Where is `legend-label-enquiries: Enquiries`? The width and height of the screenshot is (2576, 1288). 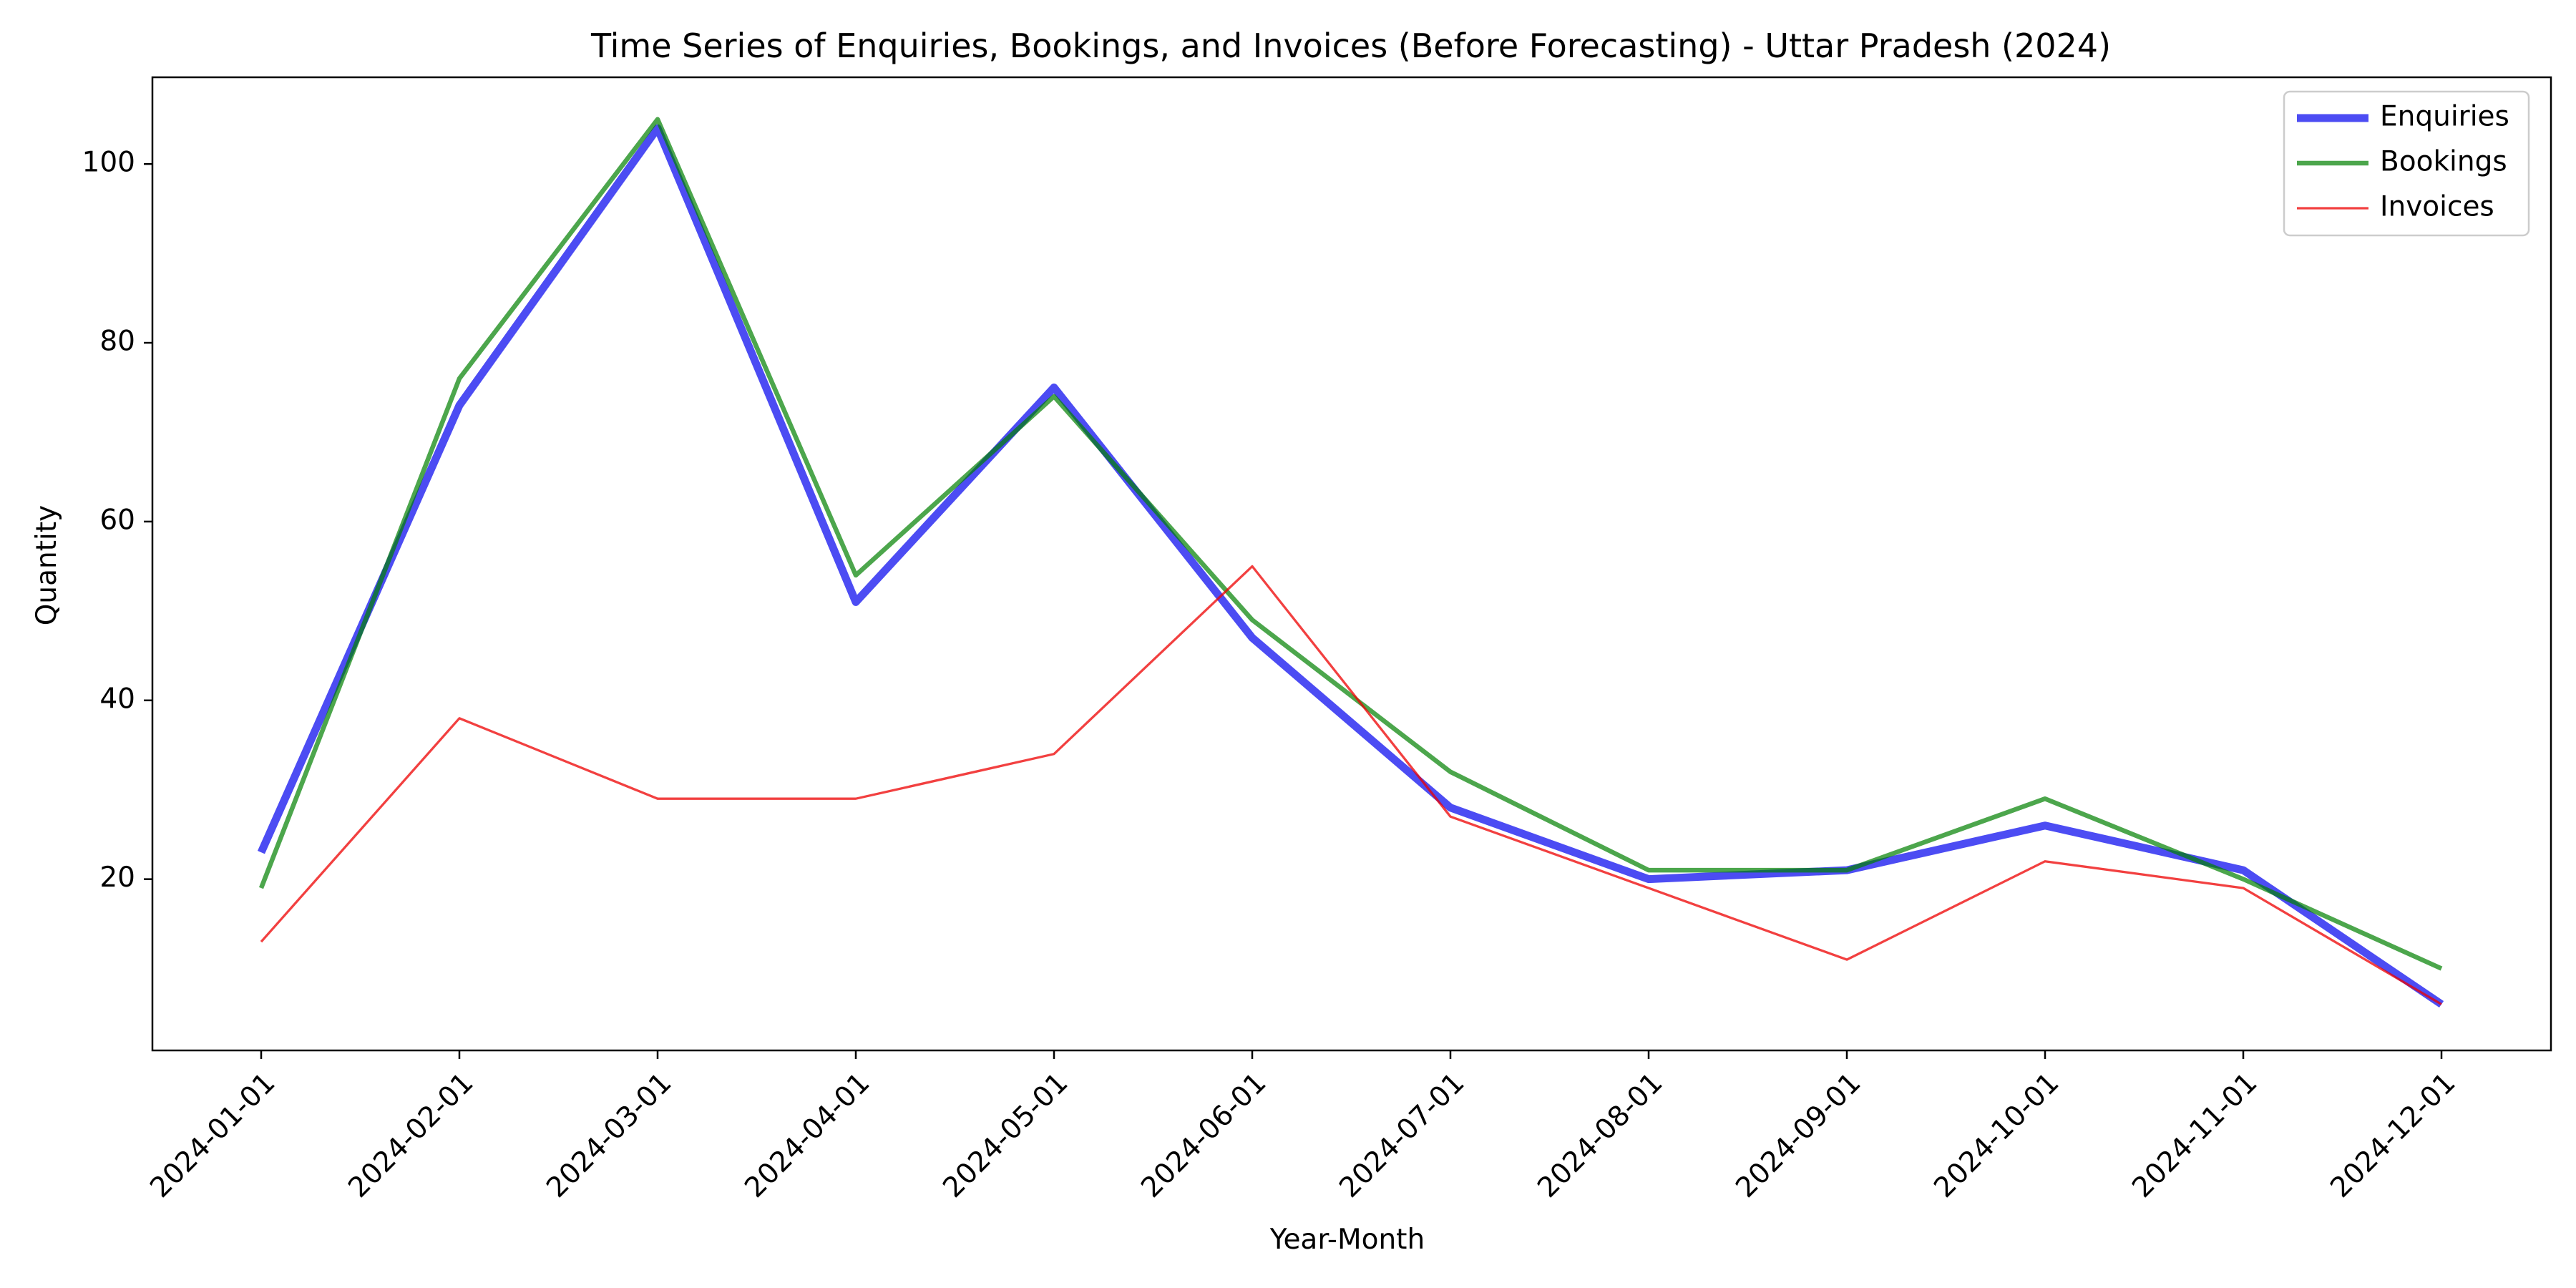
legend-label-enquiries: Enquiries is located at coordinates (2444, 117).